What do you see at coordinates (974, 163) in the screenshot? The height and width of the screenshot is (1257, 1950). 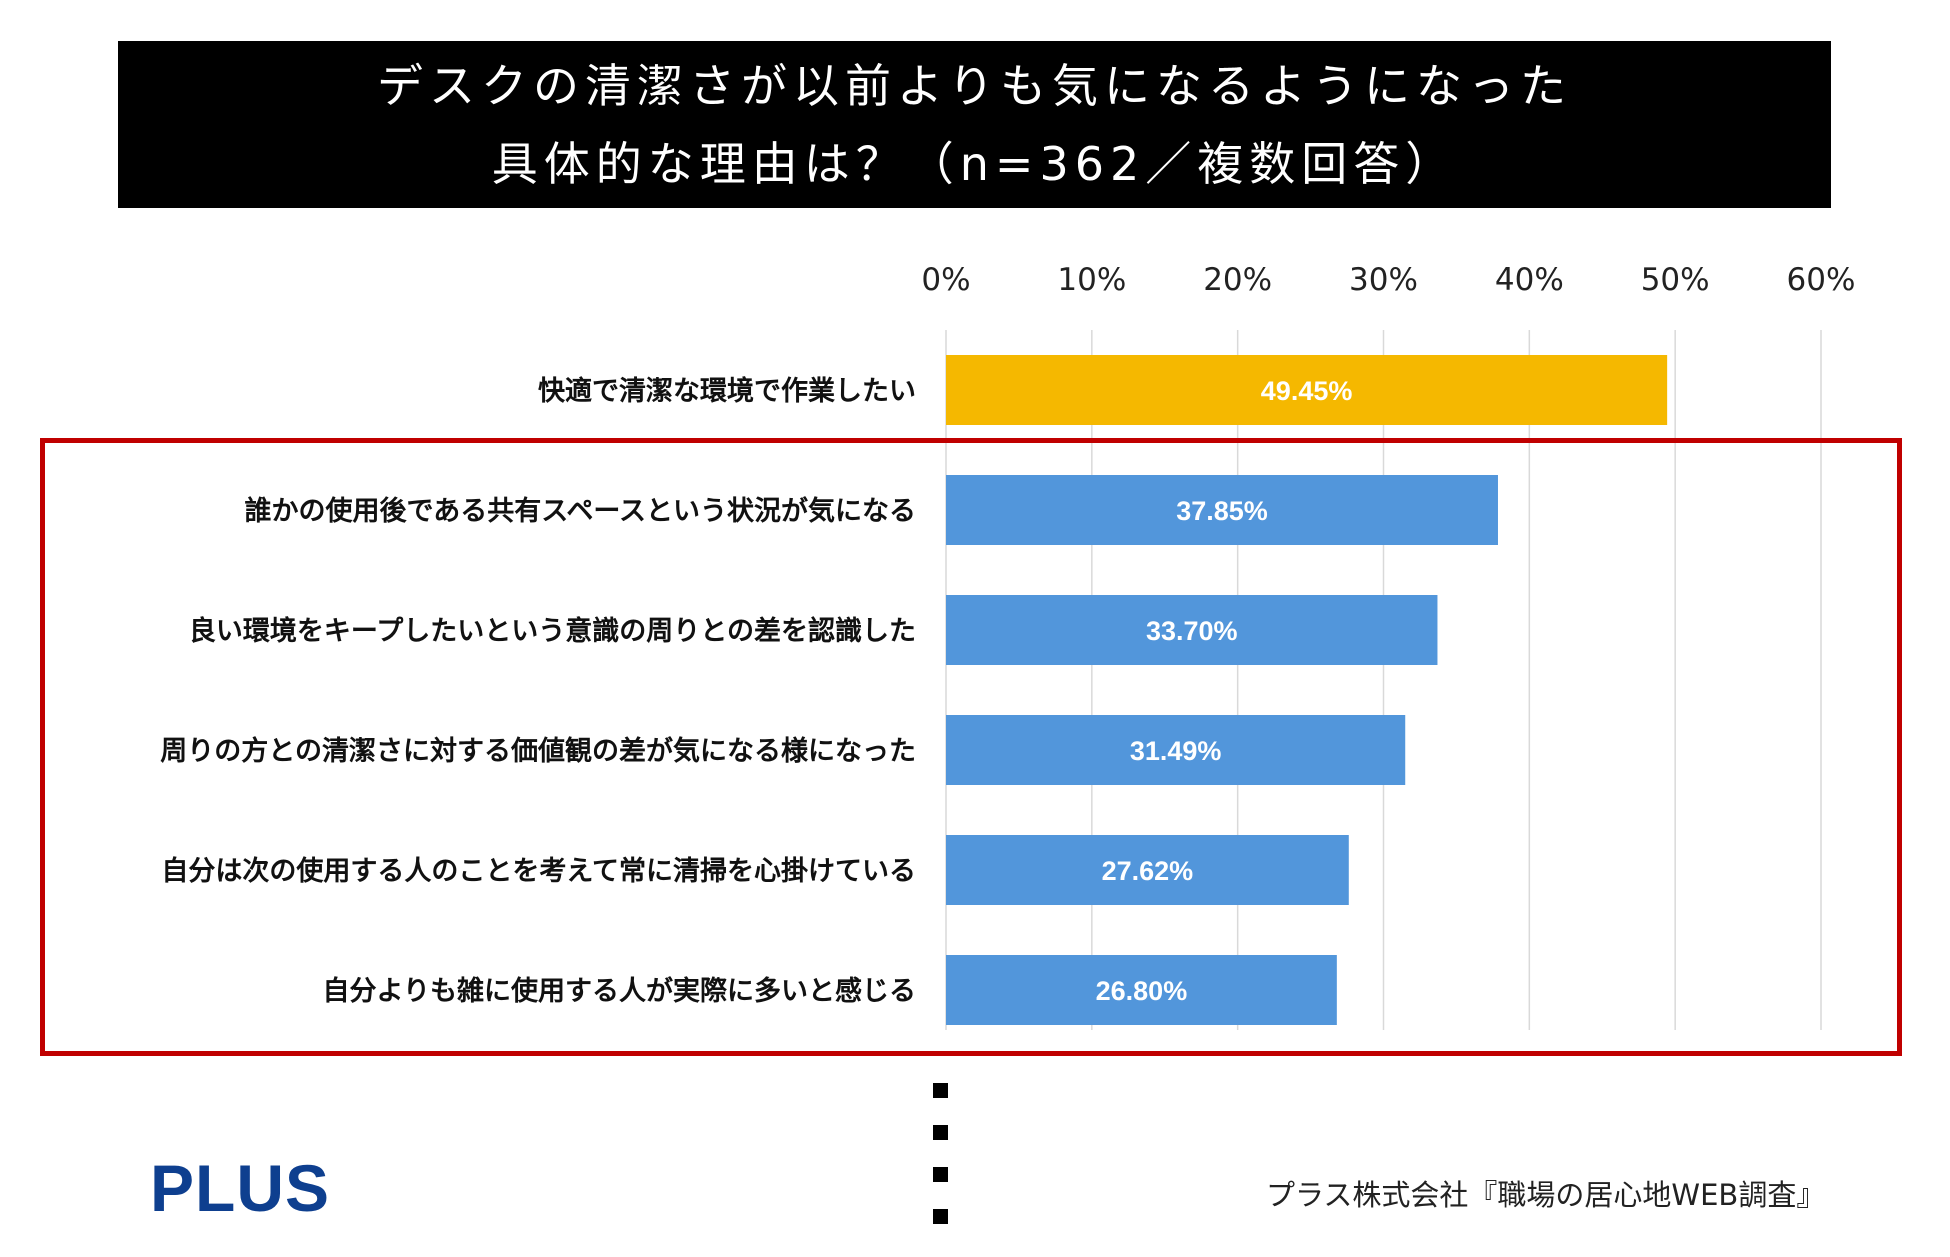 I see `chart-title-line-2: 具体的な理由は？（n=362／複数回答）` at bounding box center [974, 163].